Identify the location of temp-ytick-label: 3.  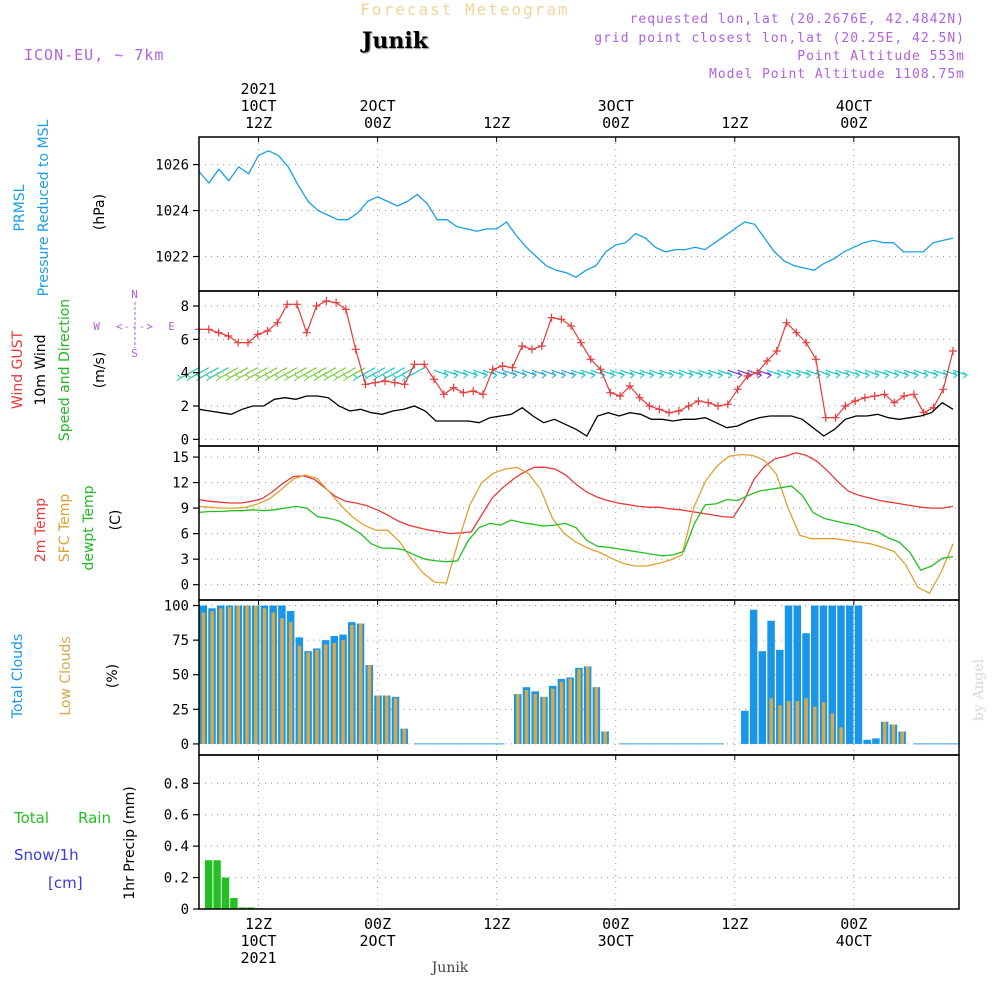
(185, 560).